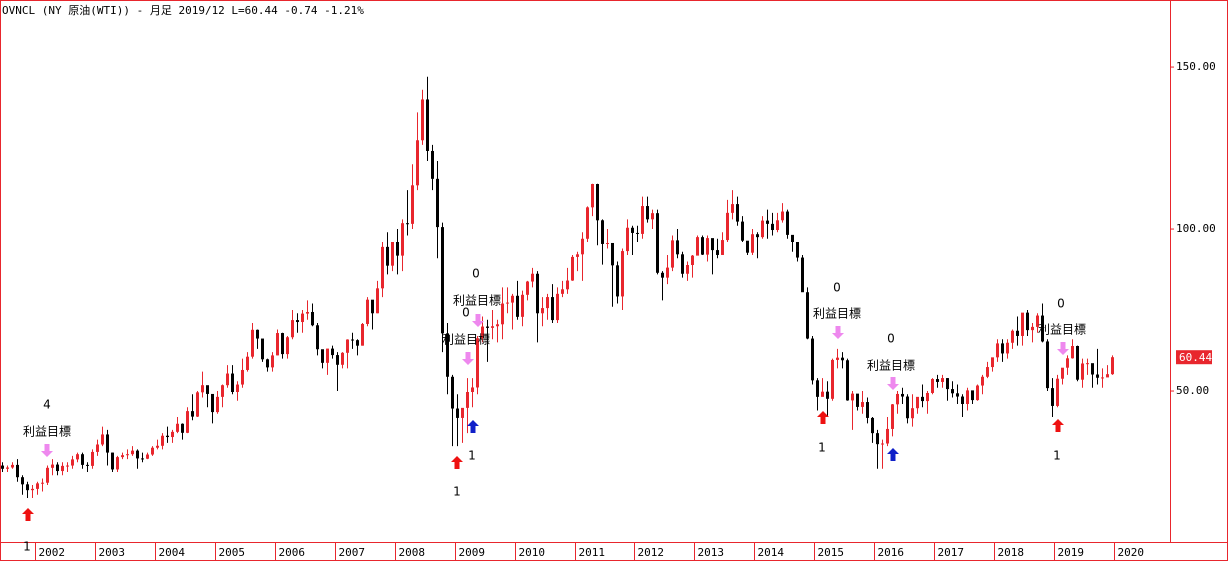  What do you see at coordinates (1071, 552) in the screenshot?
I see `x-tick-label: 2019` at bounding box center [1071, 552].